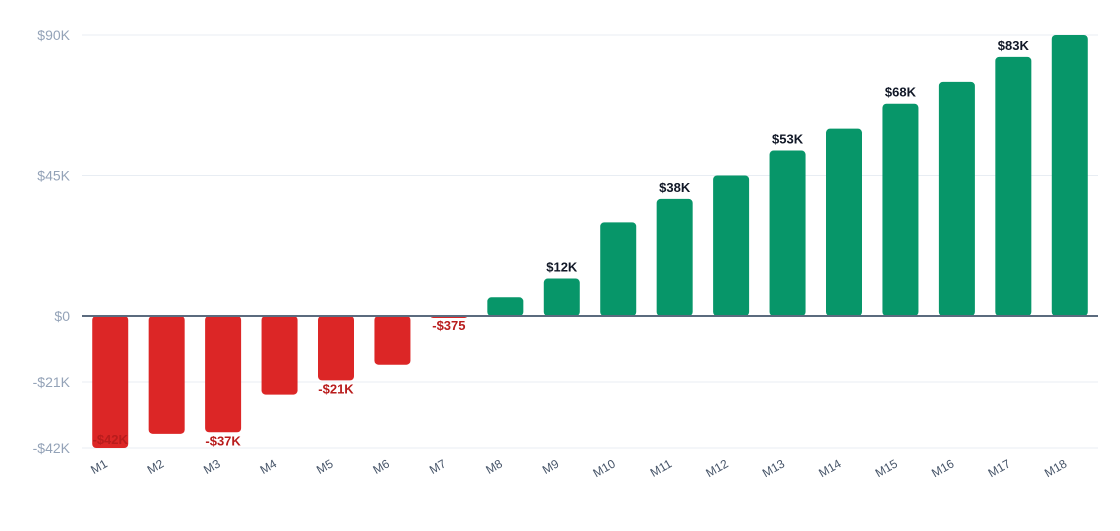  Describe the element at coordinates (212, 466) in the screenshot. I see `x-tick-label: M3` at that location.